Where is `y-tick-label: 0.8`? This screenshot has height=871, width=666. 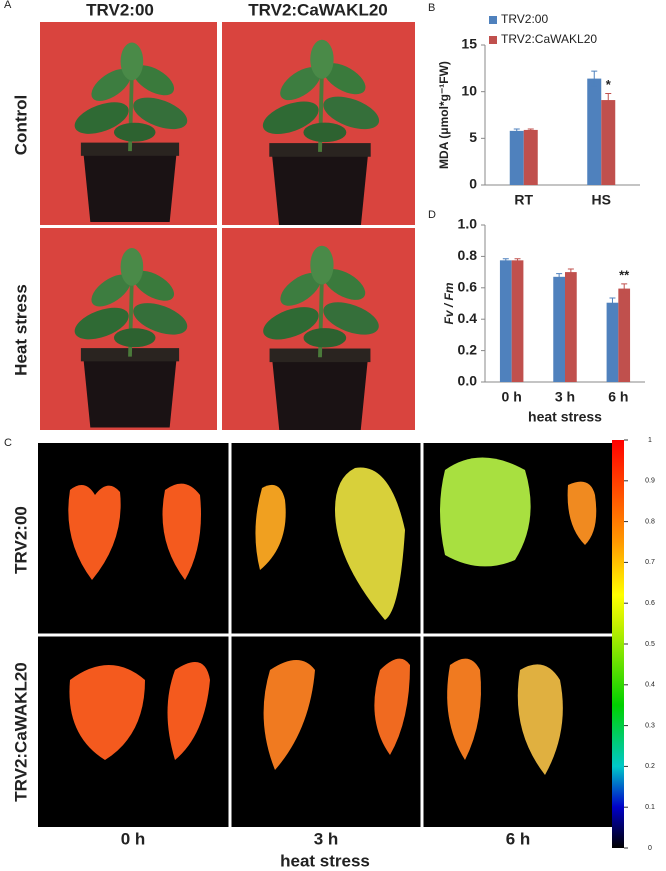 y-tick-label: 0.8 is located at coordinates (468, 255).